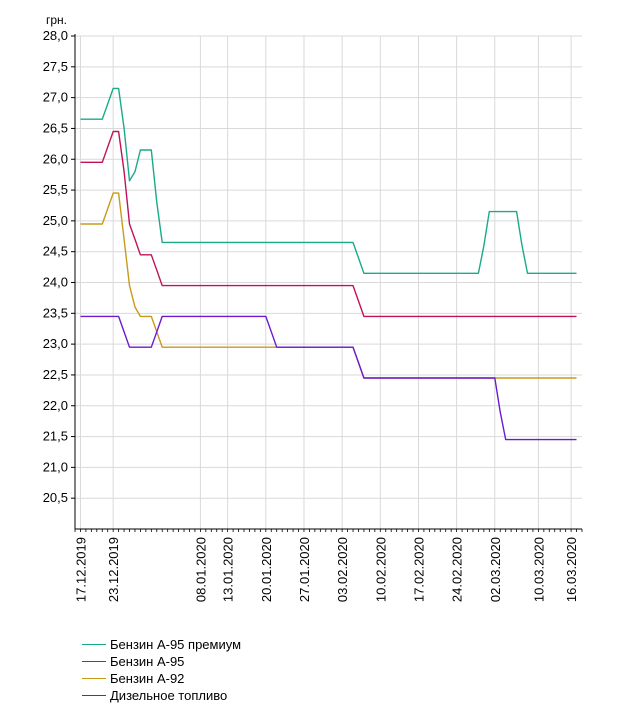 The height and width of the screenshot is (725, 622). Describe the element at coordinates (55, 127) in the screenshot. I see `y-tick-label: 26,5` at that location.